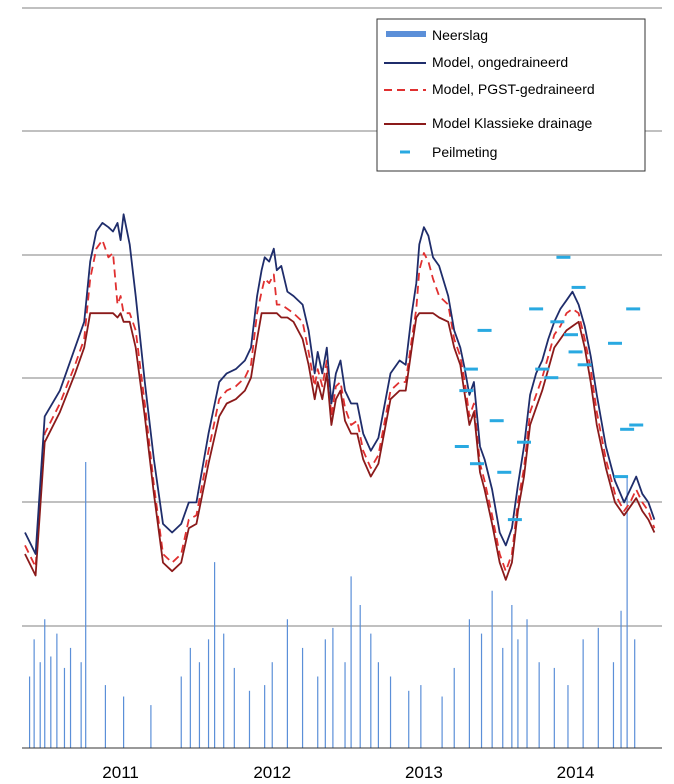  Describe the element at coordinates (342, 764) in the screenshot. I see `x-axis: 2011 2012 2013 2014` at that location.